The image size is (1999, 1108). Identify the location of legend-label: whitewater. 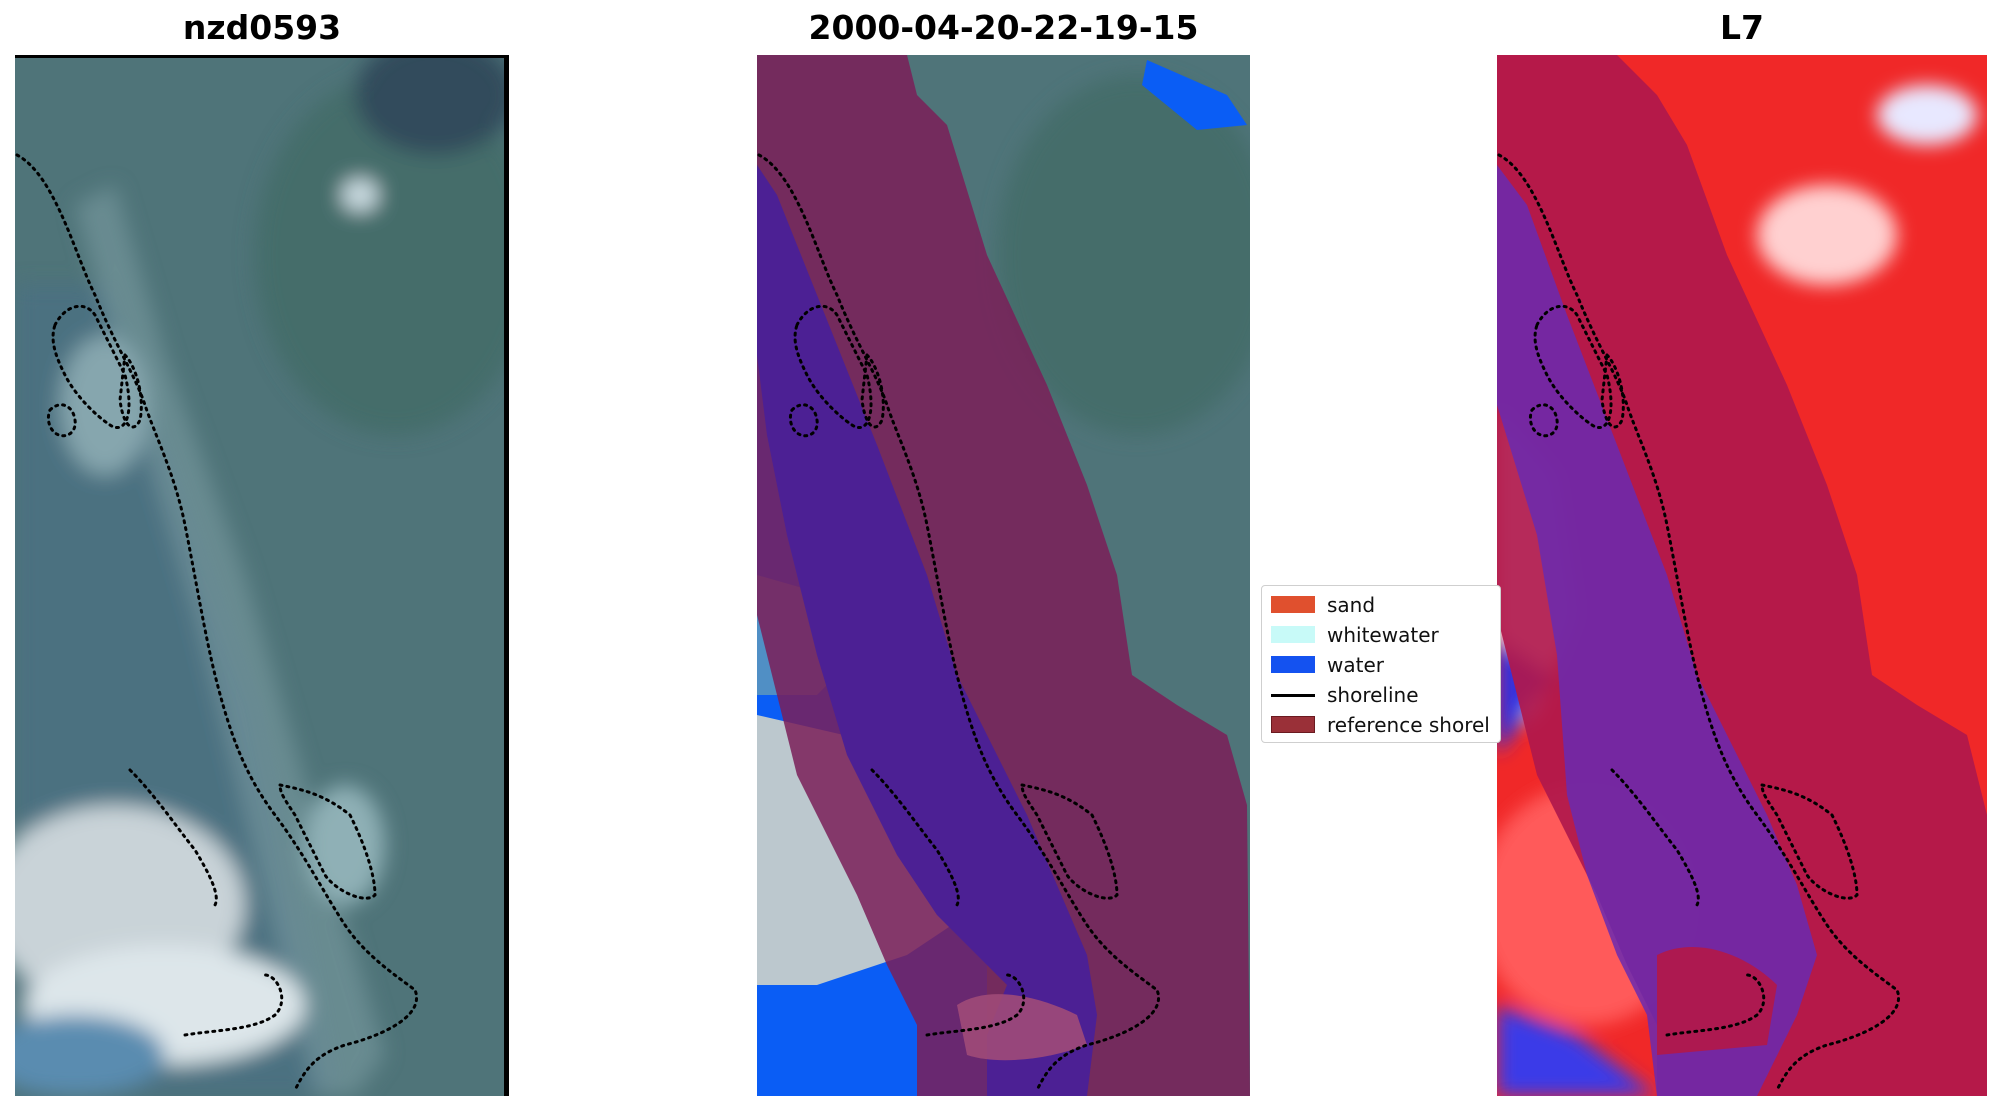
(1383, 635).